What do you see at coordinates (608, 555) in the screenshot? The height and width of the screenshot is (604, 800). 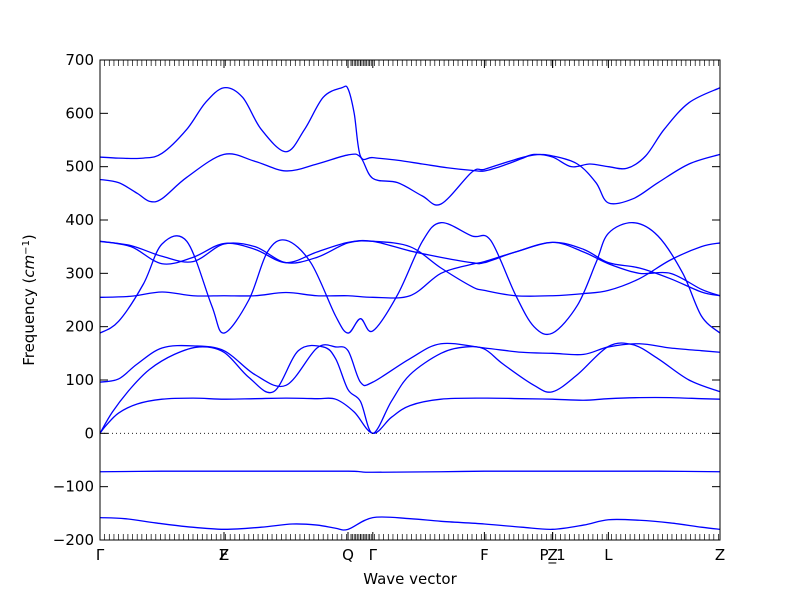 I see `x-tick-label: L` at bounding box center [608, 555].